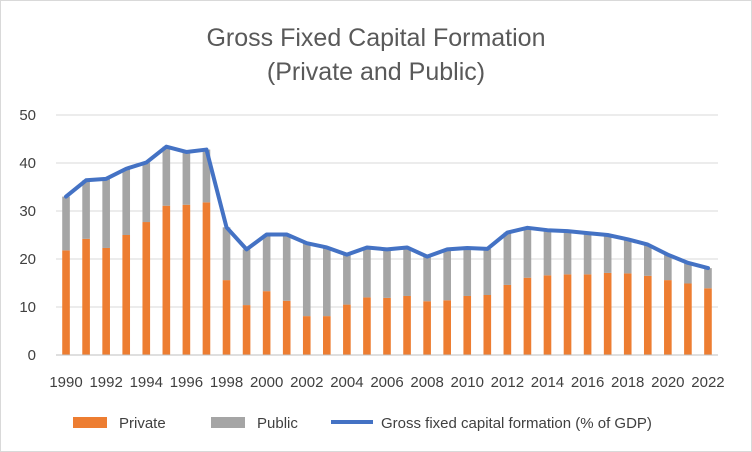  I want to click on bar-private-1998, so click(226, 317).